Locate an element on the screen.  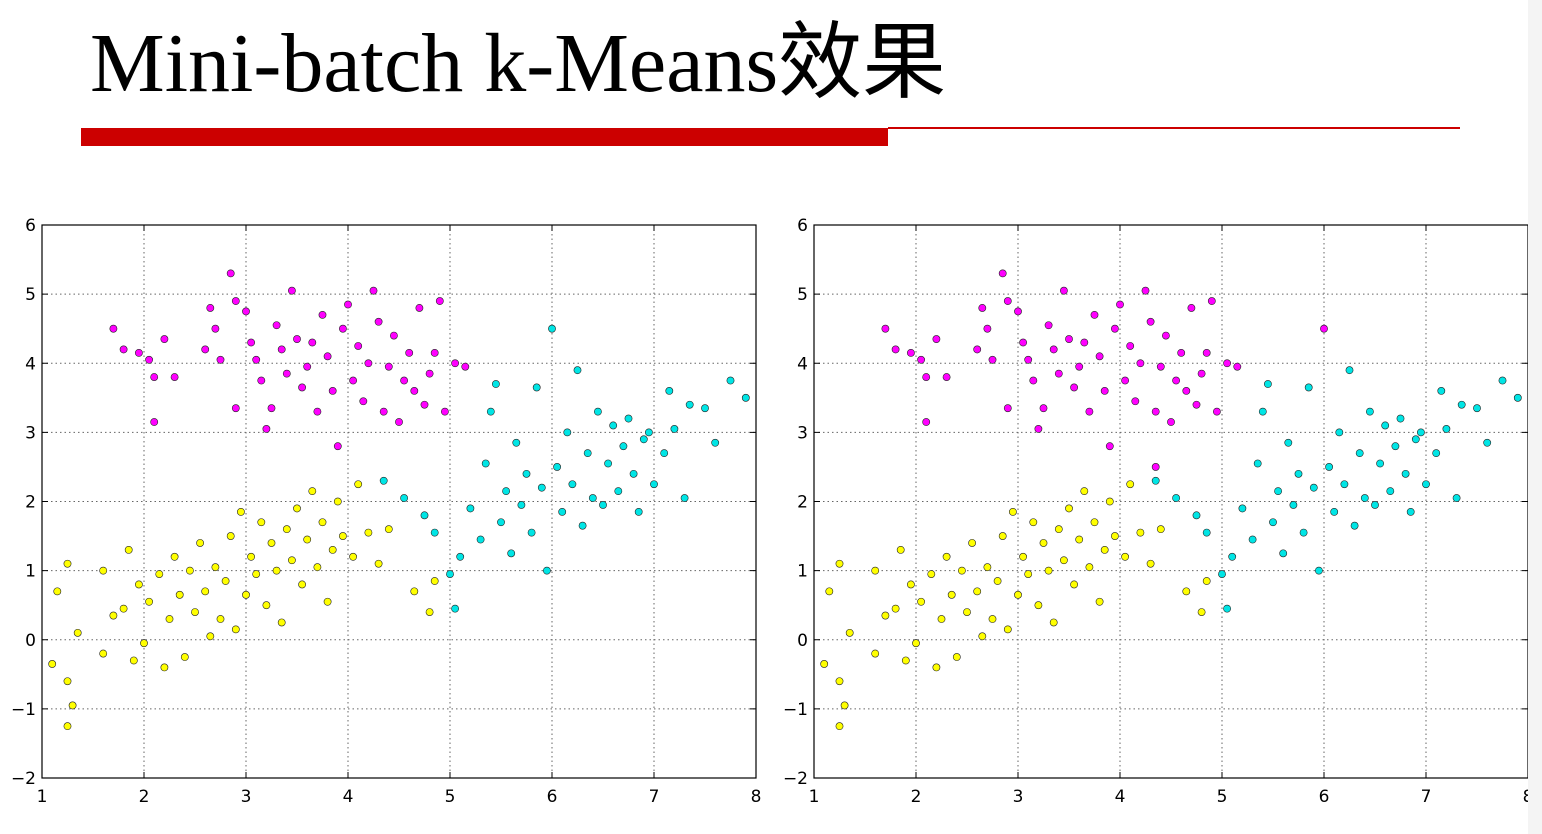
y-tick-label: 0 is located at coordinates (802, 641).